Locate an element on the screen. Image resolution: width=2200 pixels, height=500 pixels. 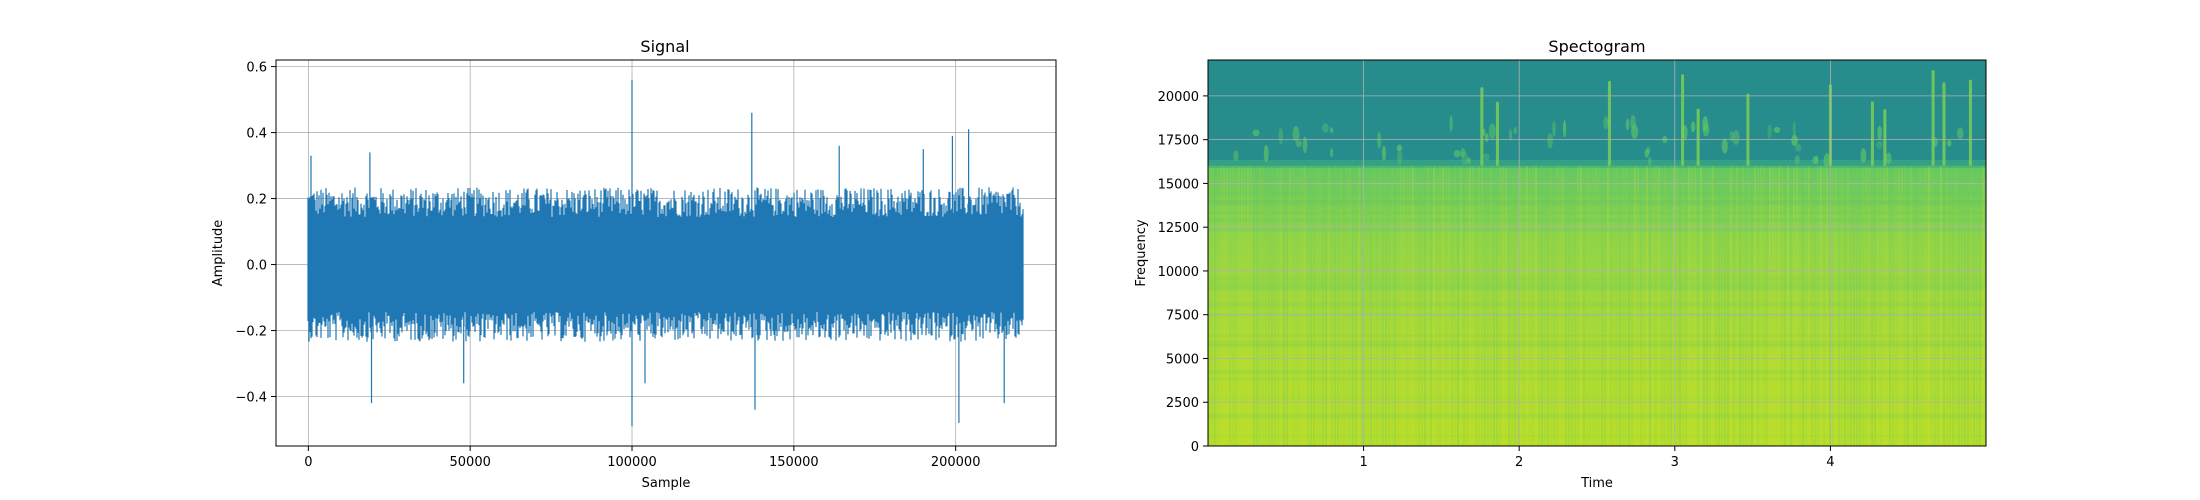
signal-y-tick-label: 0.6 is located at coordinates (256, 68).